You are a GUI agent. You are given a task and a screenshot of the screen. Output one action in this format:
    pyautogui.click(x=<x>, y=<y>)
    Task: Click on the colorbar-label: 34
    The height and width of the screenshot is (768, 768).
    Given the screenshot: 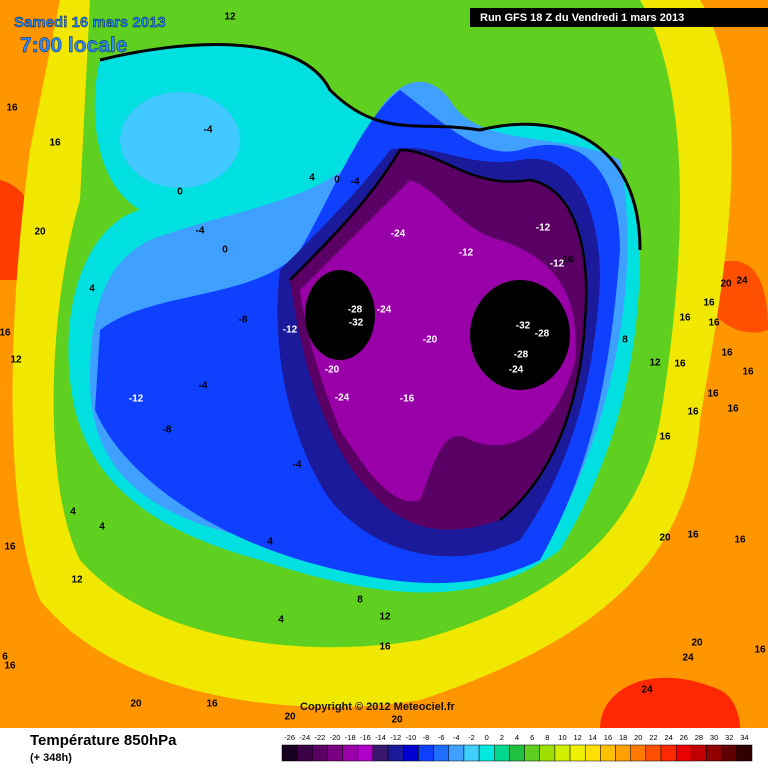 What is the action you would take?
    pyautogui.click(x=744, y=737)
    